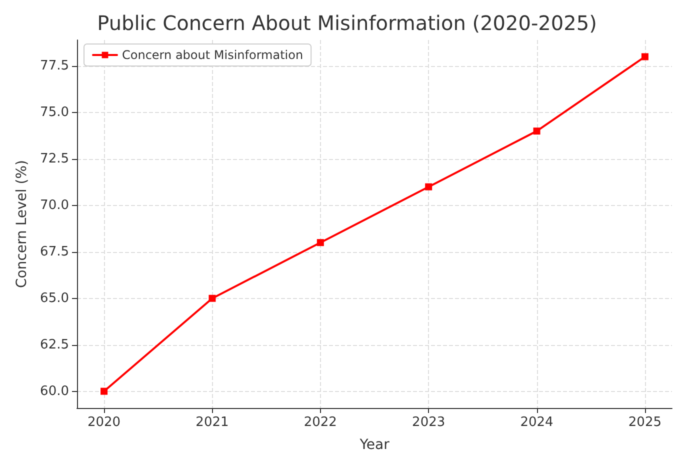  Describe the element at coordinates (104, 422) in the screenshot. I see `x-tick-label: 2020` at that location.